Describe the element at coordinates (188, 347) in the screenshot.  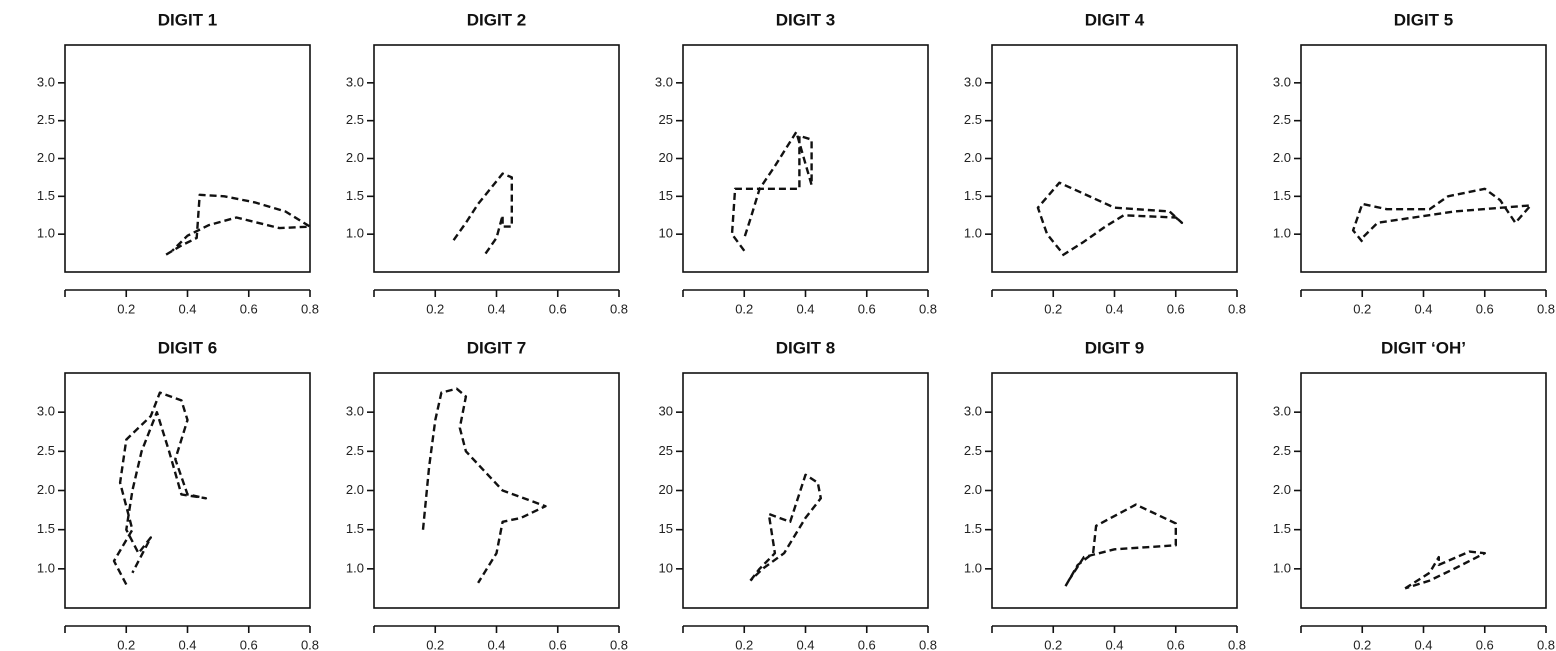
I see `chart-title: DIGIT 6` at that location.